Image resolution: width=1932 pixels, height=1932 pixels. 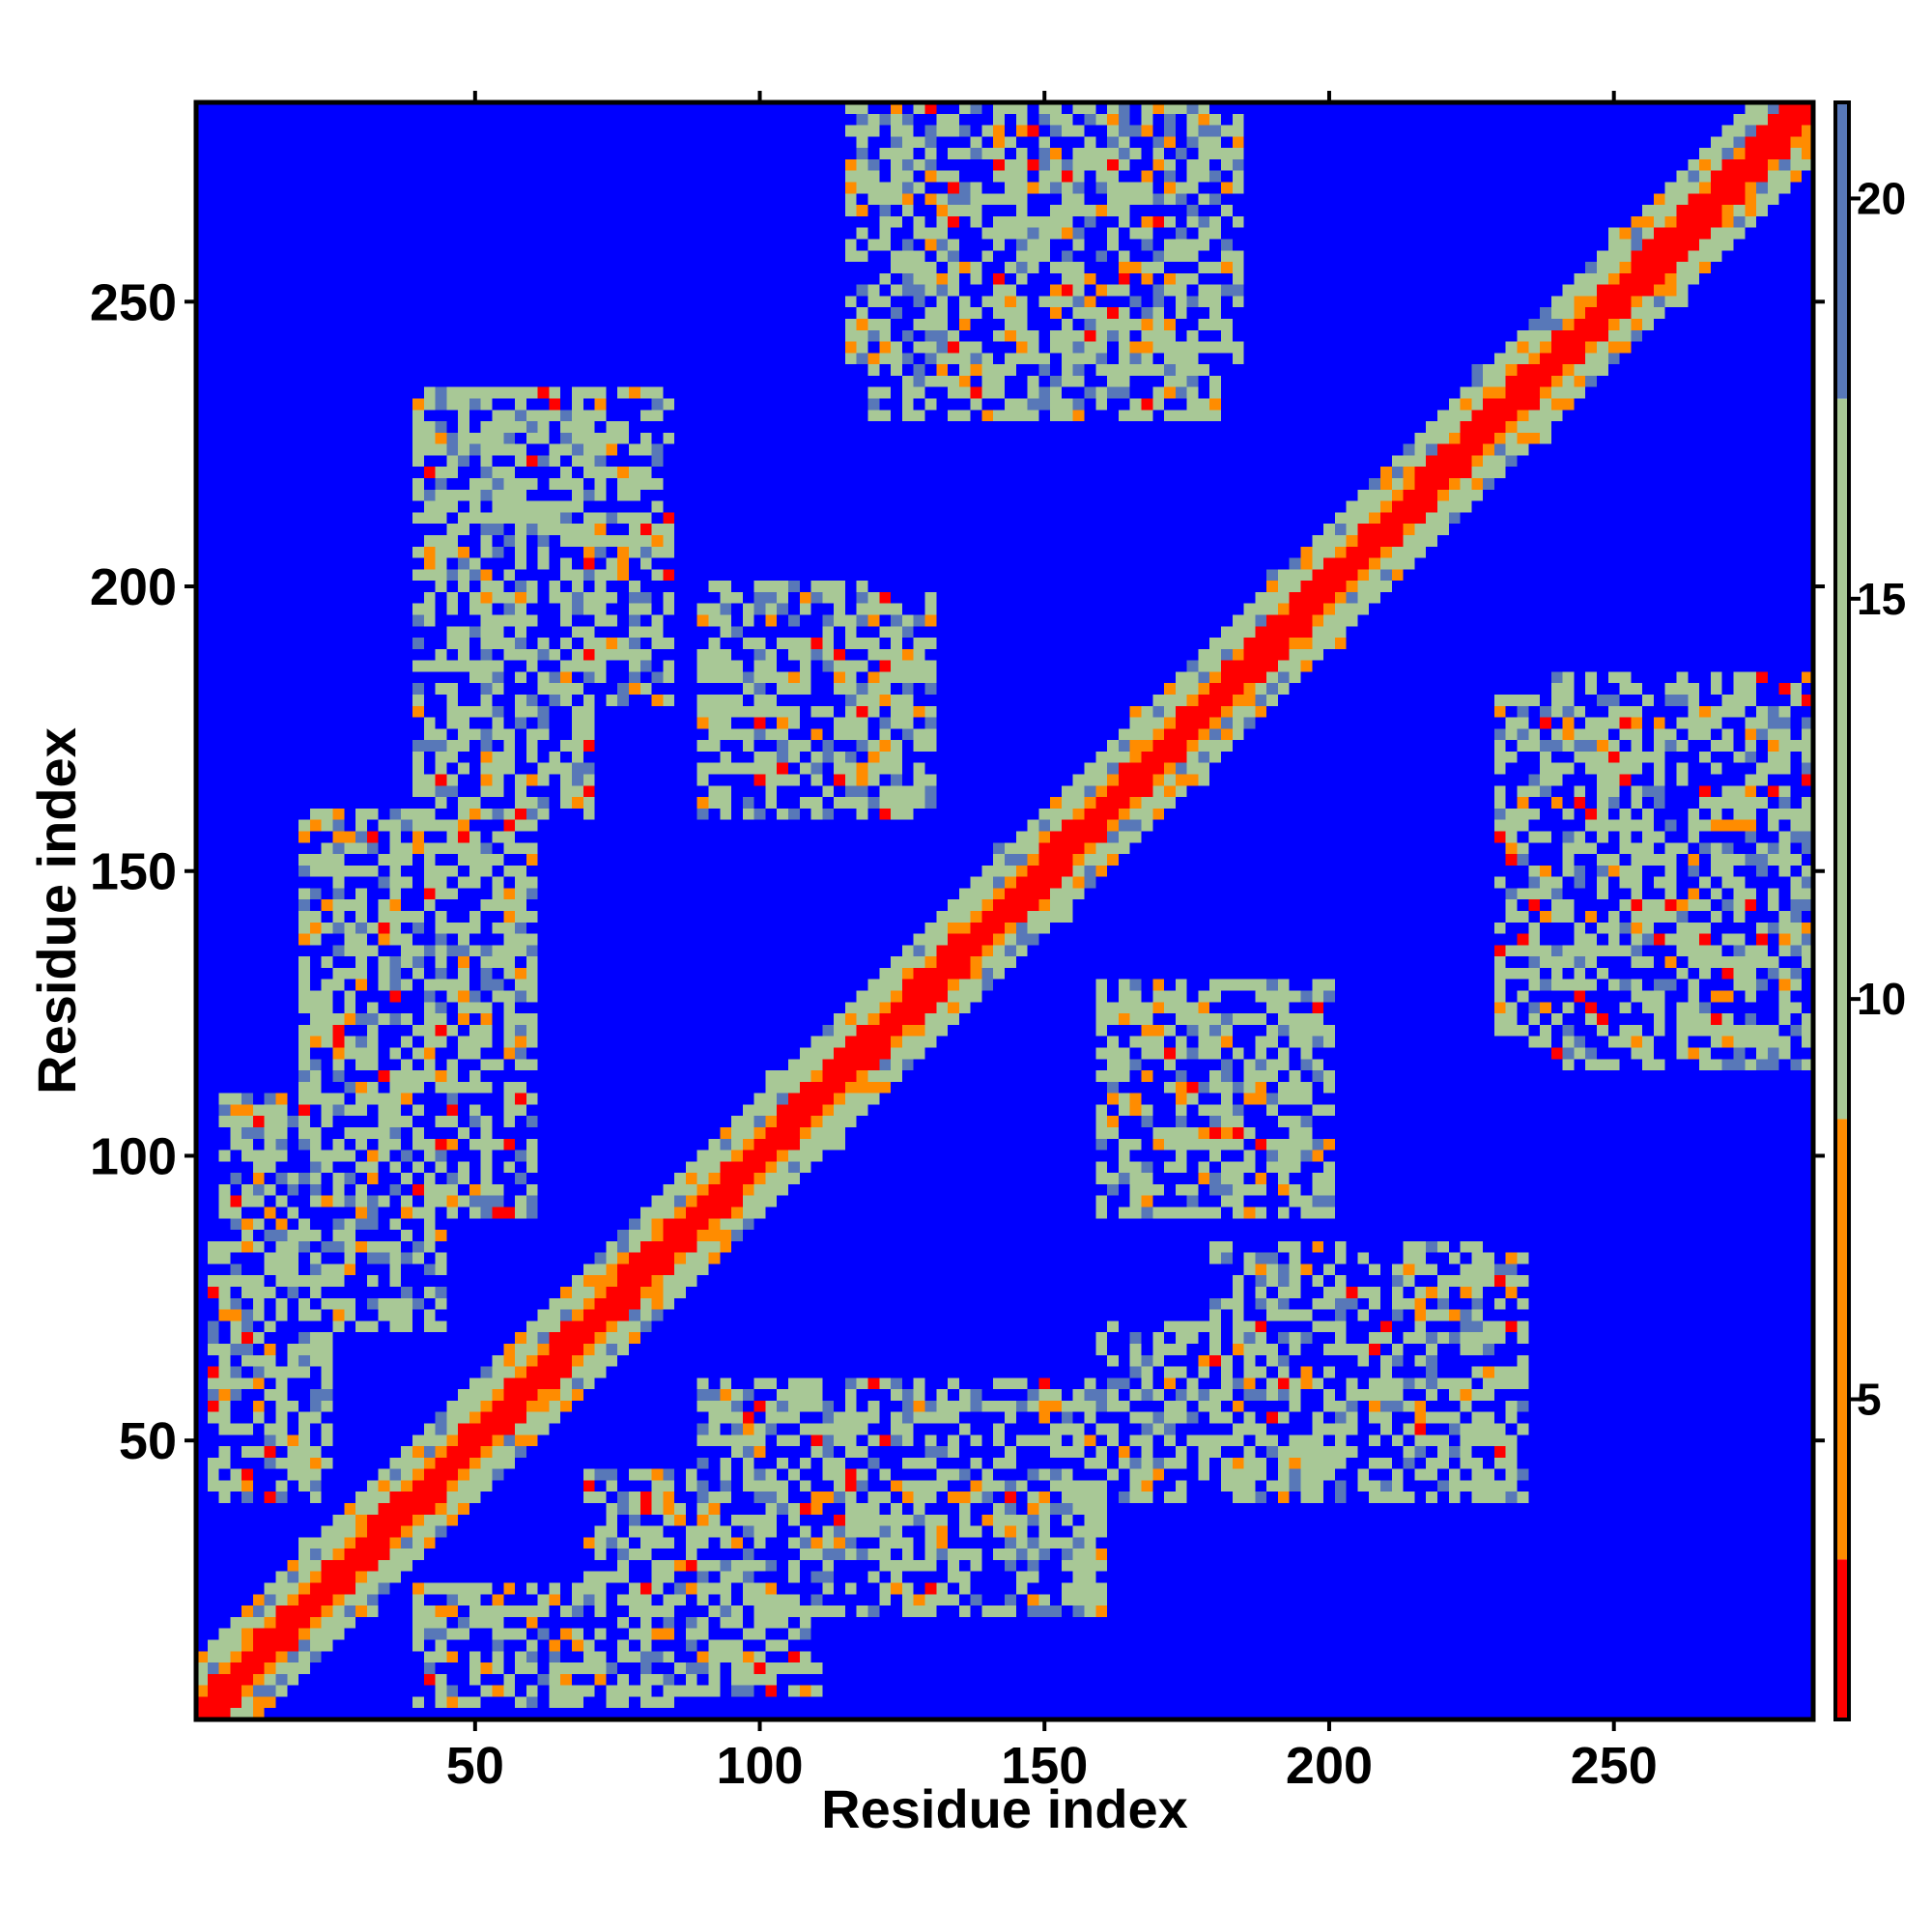 I want to click on y-tick-label: 100, so click(x=133, y=1156).